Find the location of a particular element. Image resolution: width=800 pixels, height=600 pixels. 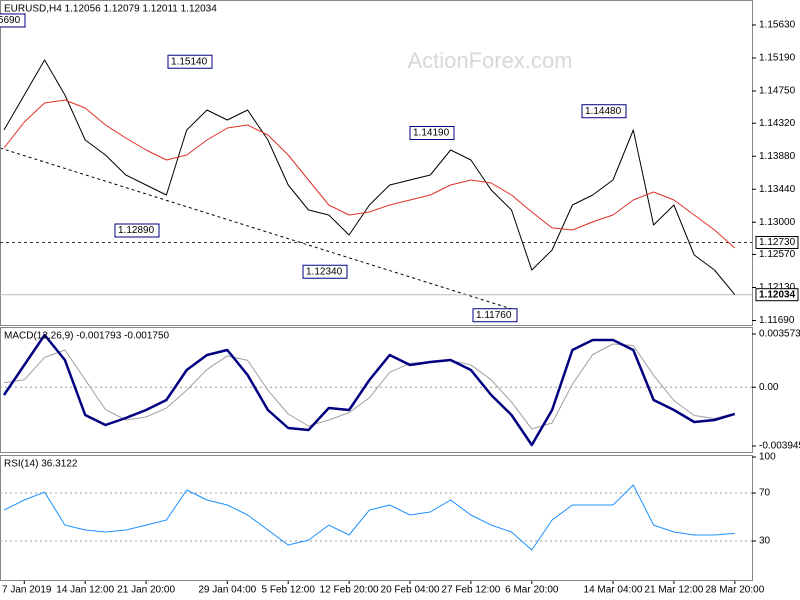

level-label-box is located at coordinates (777, 242).